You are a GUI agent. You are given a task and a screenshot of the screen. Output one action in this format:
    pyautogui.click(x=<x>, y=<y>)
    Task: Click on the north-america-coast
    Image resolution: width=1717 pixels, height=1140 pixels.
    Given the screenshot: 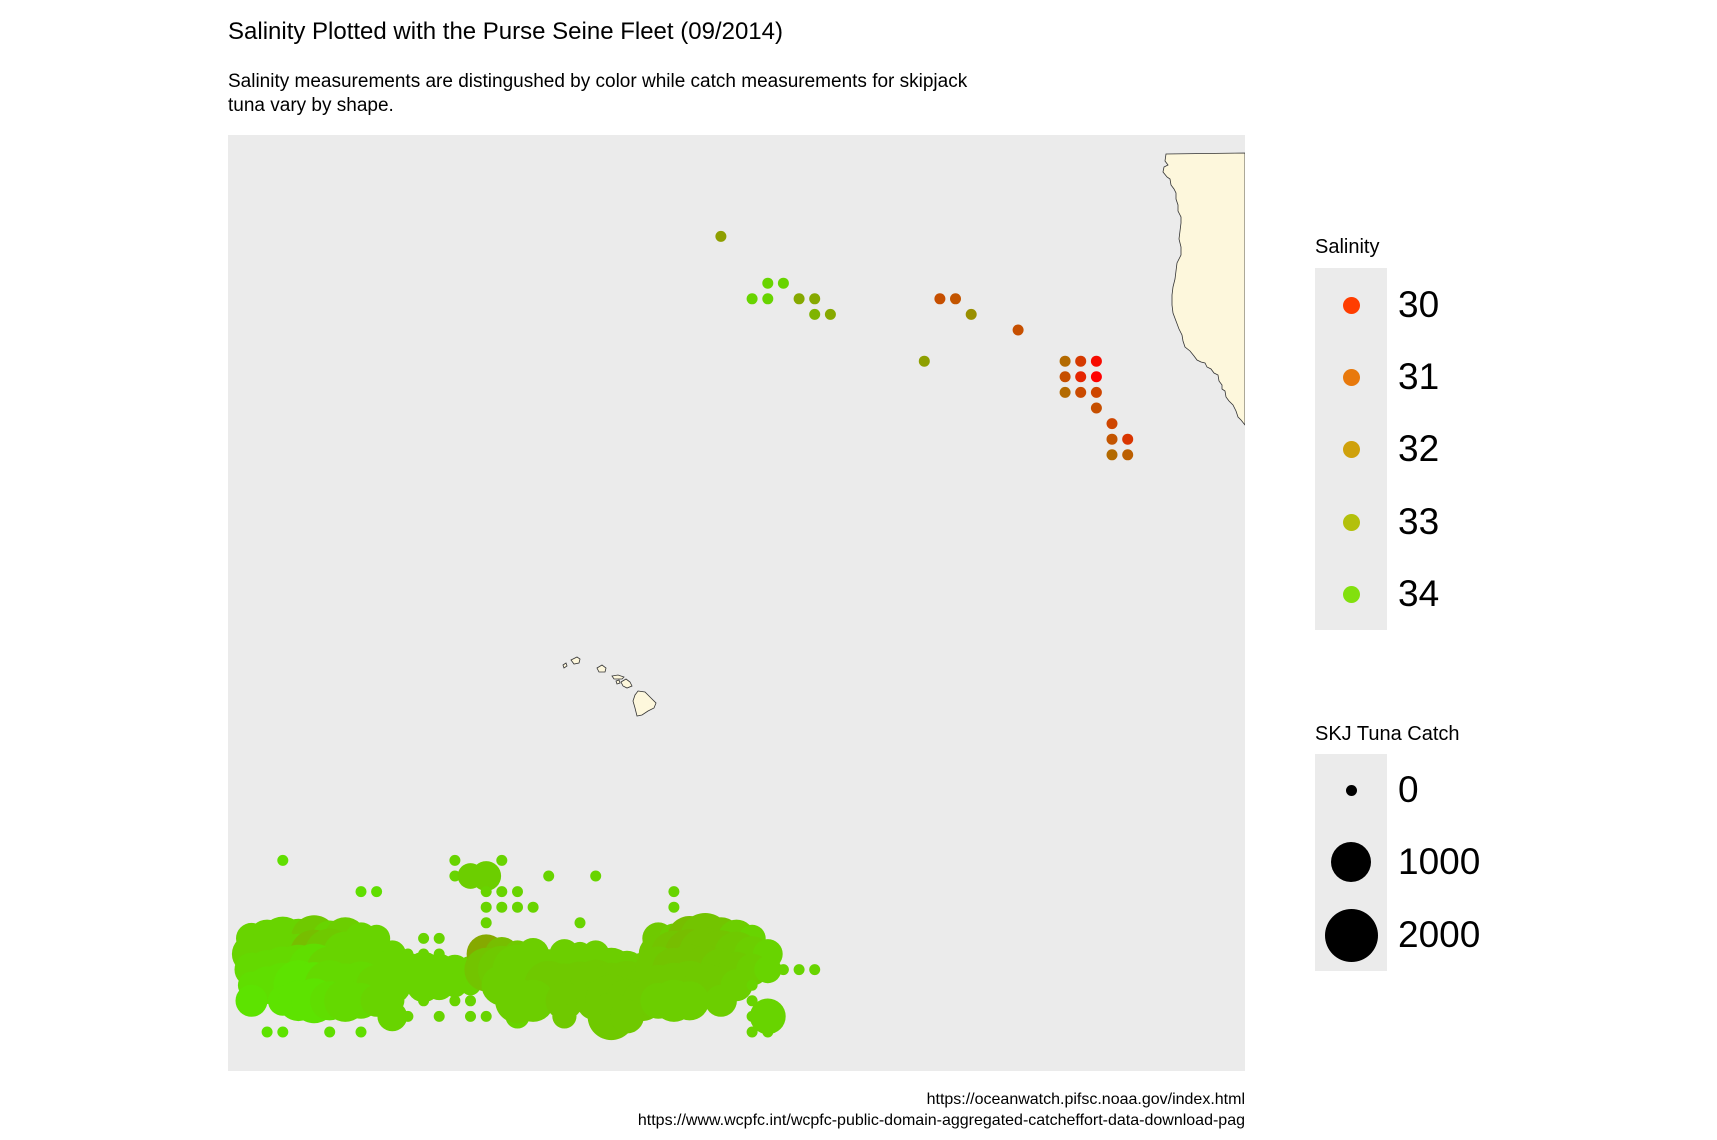 What is the action you would take?
    pyautogui.click(x=1203, y=289)
    